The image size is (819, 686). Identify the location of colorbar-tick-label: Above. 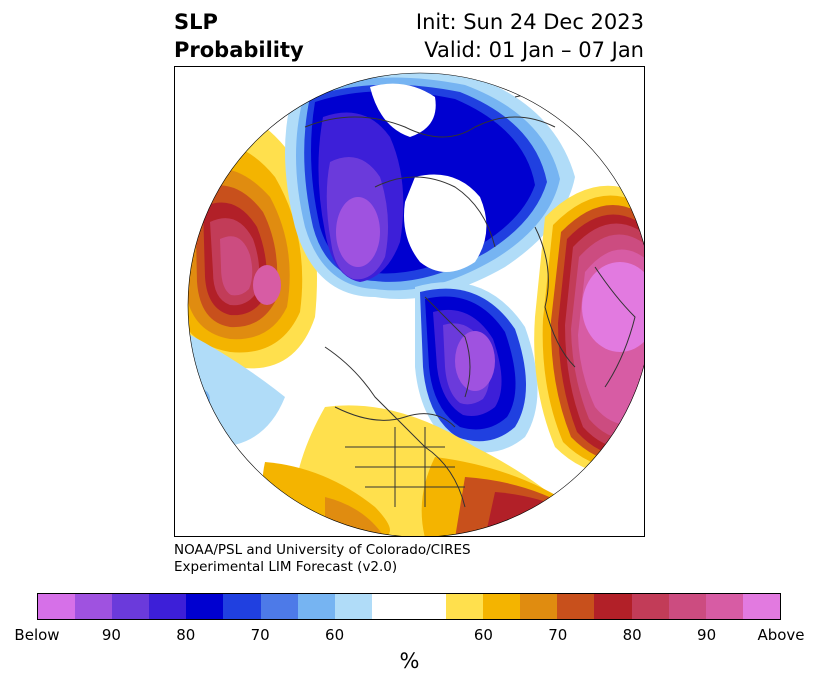
(781, 635).